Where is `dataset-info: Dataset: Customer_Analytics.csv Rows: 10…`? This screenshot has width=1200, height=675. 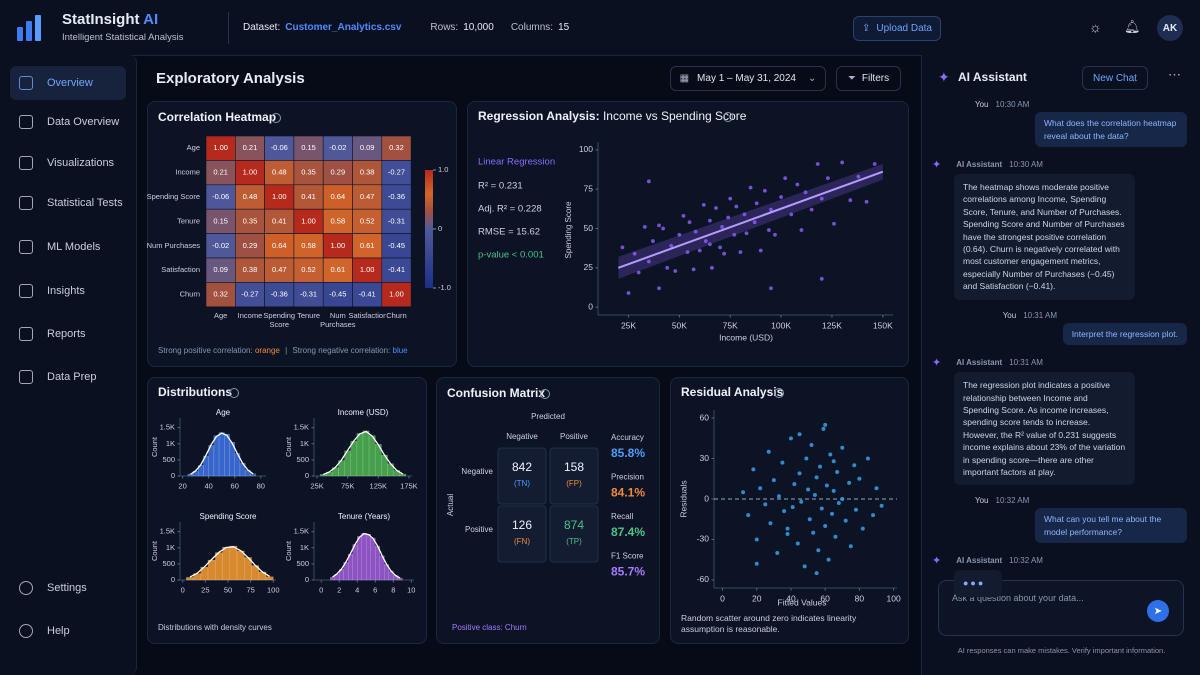
dataset-info: Dataset: Customer_Analytics.csv Rows: 10… is located at coordinates (406, 27).